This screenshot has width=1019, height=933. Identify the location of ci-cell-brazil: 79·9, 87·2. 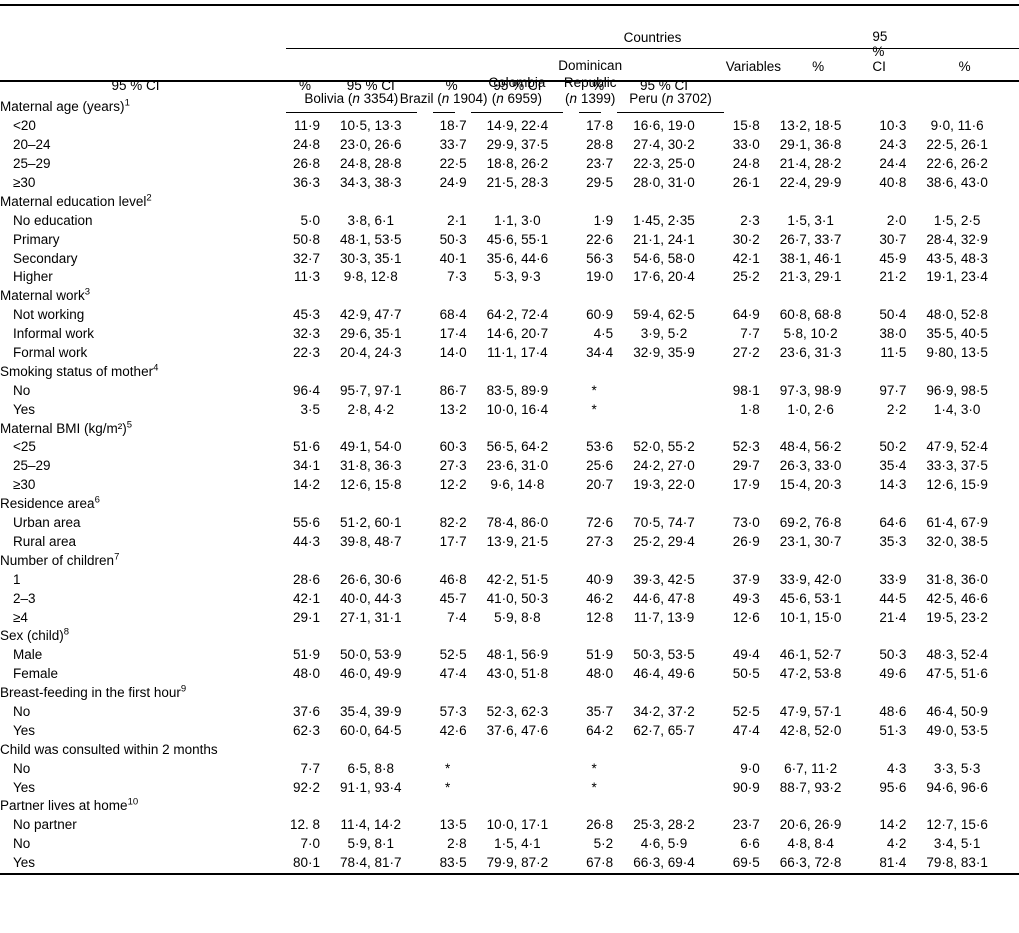
(517, 863).